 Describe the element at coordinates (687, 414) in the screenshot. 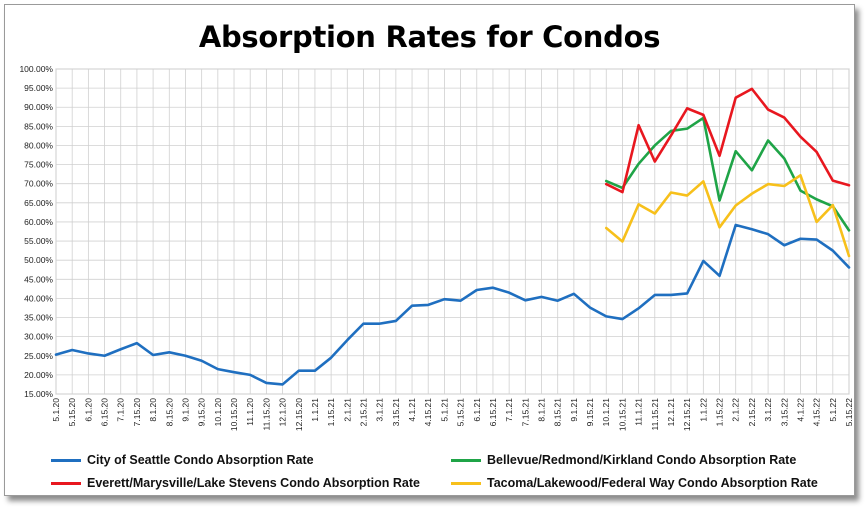

I see `x-tick-label: 12.15.21` at that location.